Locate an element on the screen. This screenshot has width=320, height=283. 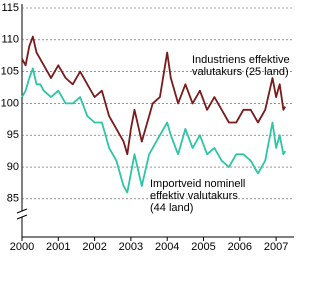
y-tick-label: 100 is located at coordinates (10, 103).